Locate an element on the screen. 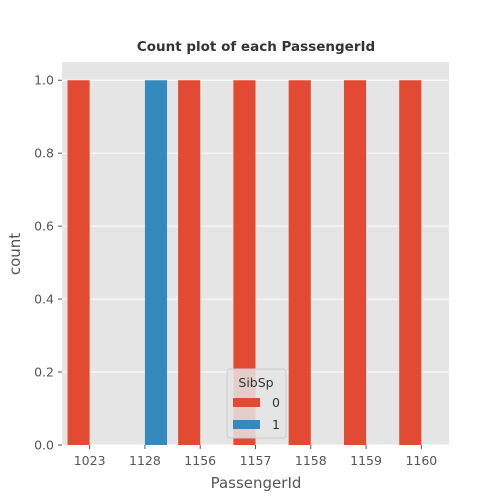  x-axis-ticks: 1023 1128 1156 1157 1158 1159 1160 is located at coordinates (255, 456).